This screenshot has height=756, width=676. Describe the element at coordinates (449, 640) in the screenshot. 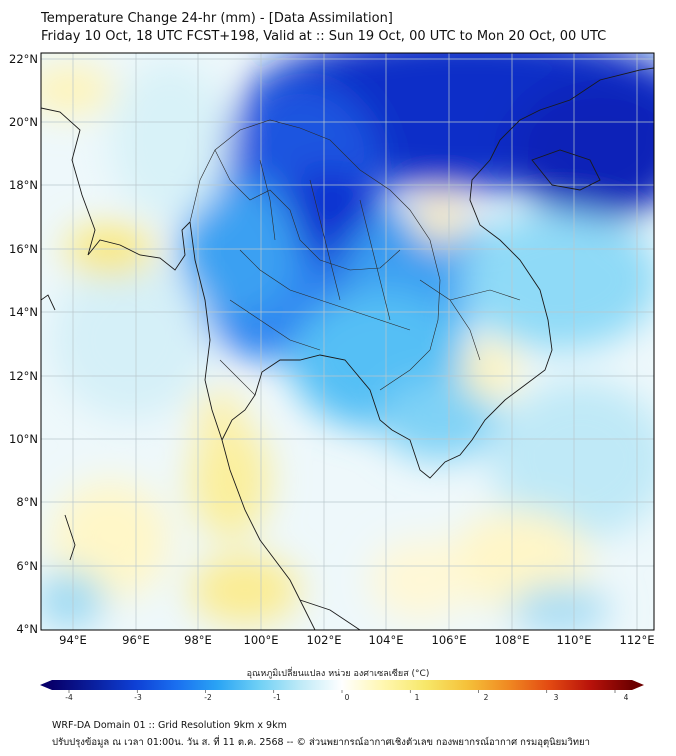

I see `lon-label: 106°E` at that location.